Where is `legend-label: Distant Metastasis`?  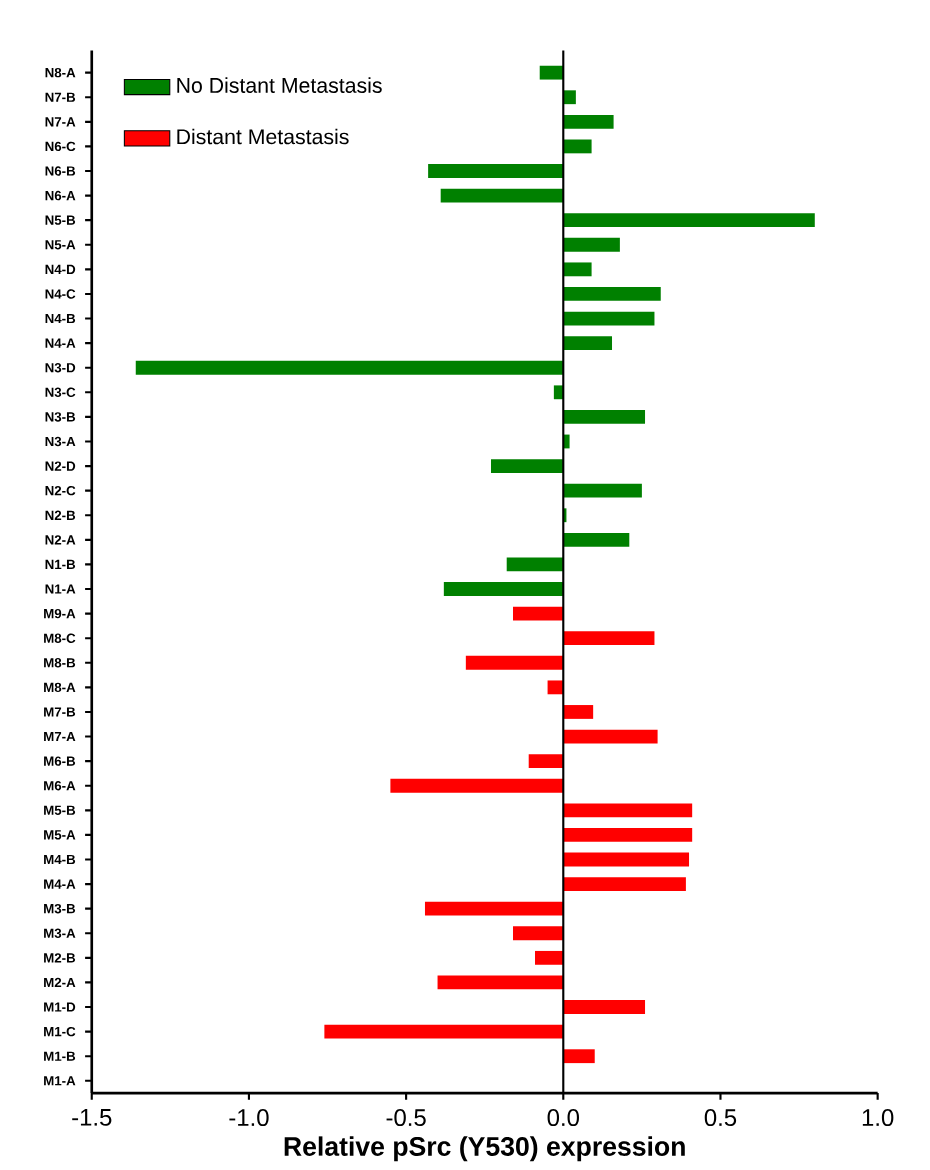 legend-label: Distant Metastasis is located at coordinates (263, 136).